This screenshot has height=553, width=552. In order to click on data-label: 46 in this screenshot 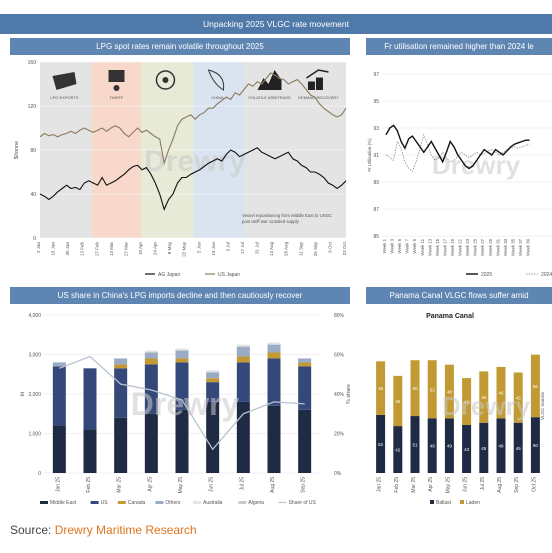, I will do `click(501, 393)`.